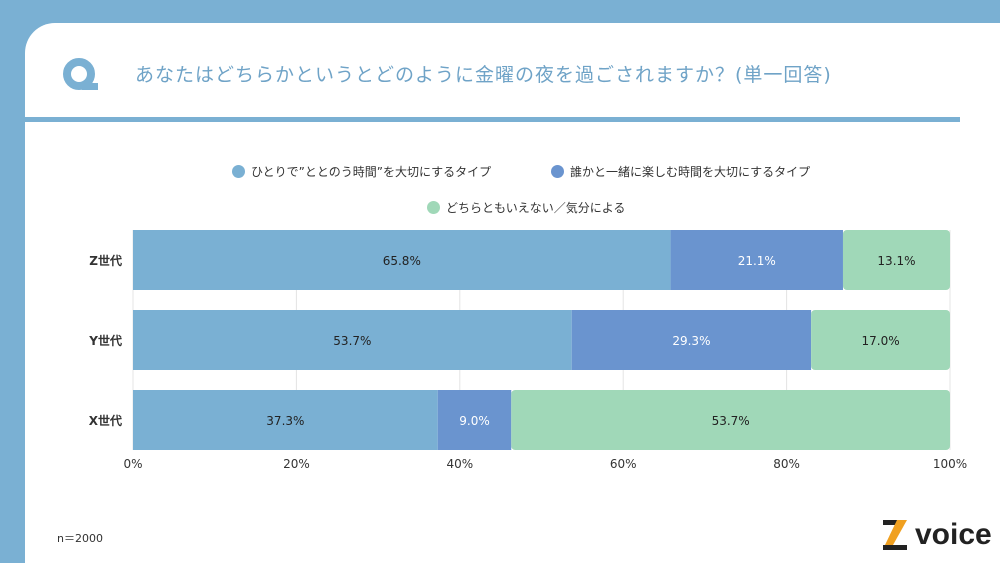 Image resolution: width=1000 pixels, height=563 pixels. What do you see at coordinates (105, 420) in the screenshot?
I see `category-label: X世代` at bounding box center [105, 420].